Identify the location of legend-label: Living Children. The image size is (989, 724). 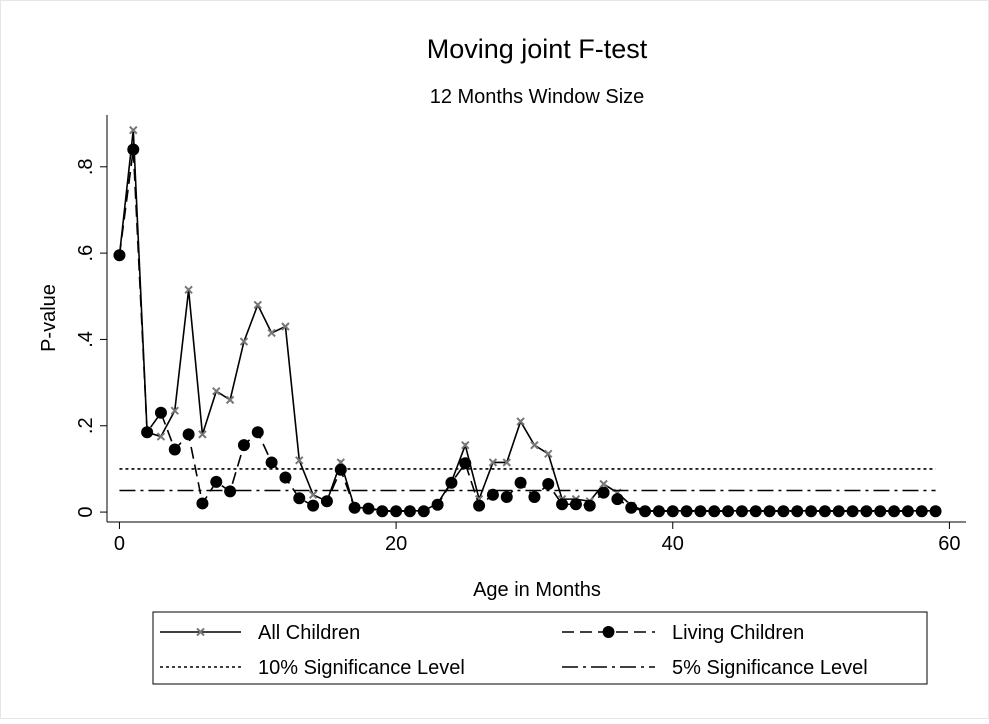
(738, 633).